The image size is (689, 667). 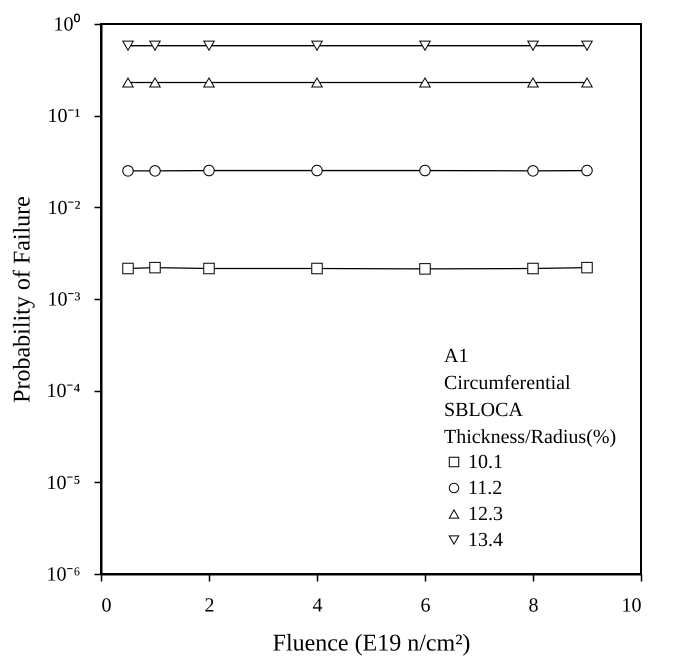 What do you see at coordinates (64, 207) in the screenshot?
I see `y-tick-label: 10⁻²` at bounding box center [64, 207].